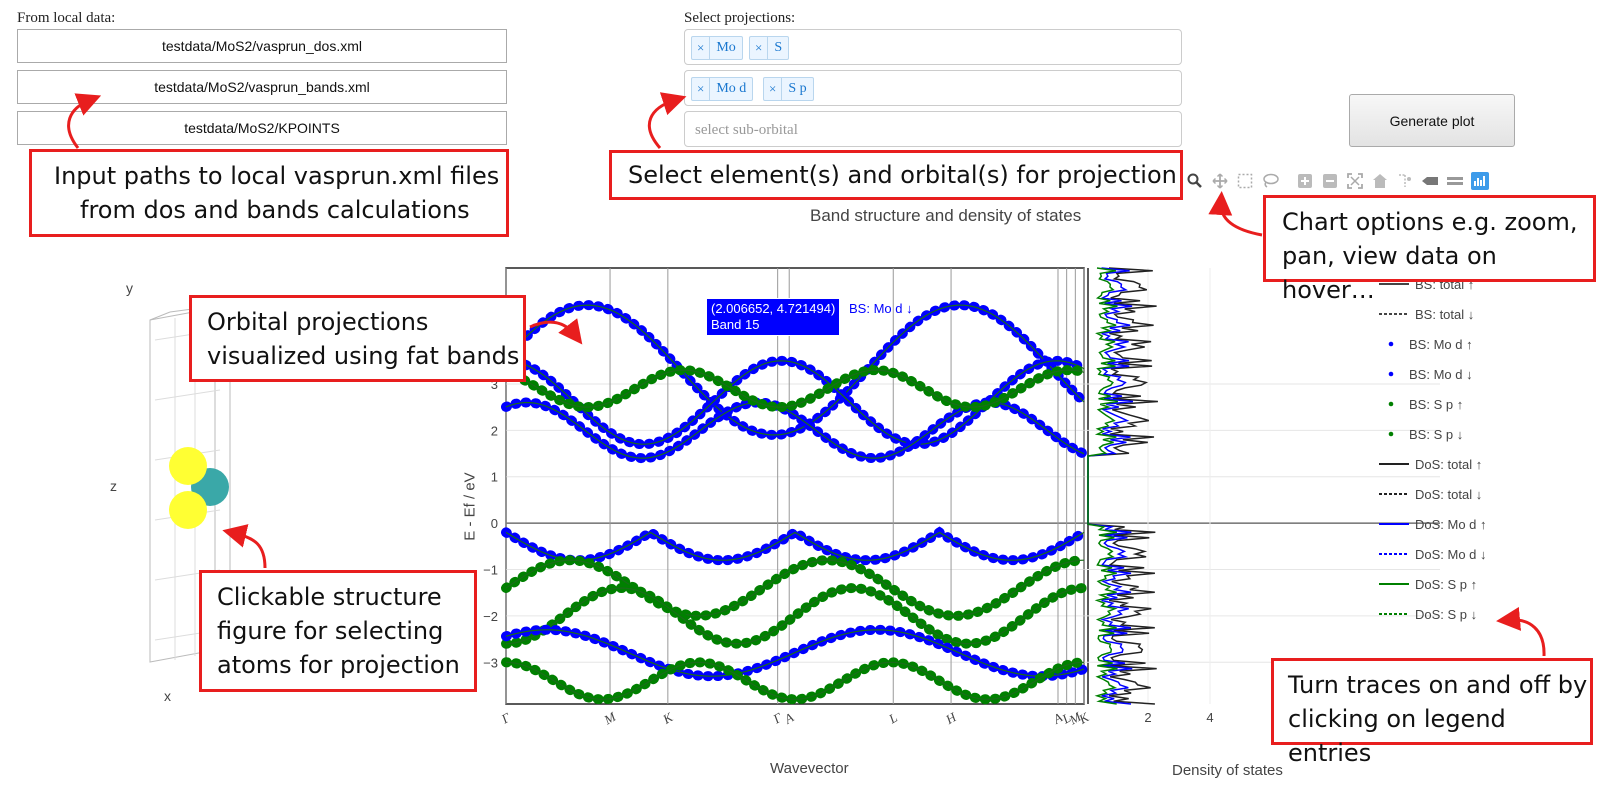  What do you see at coordinates (1330, 181) in the screenshot?
I see `zoom-out-icon` at bounding box center [1330, 181].